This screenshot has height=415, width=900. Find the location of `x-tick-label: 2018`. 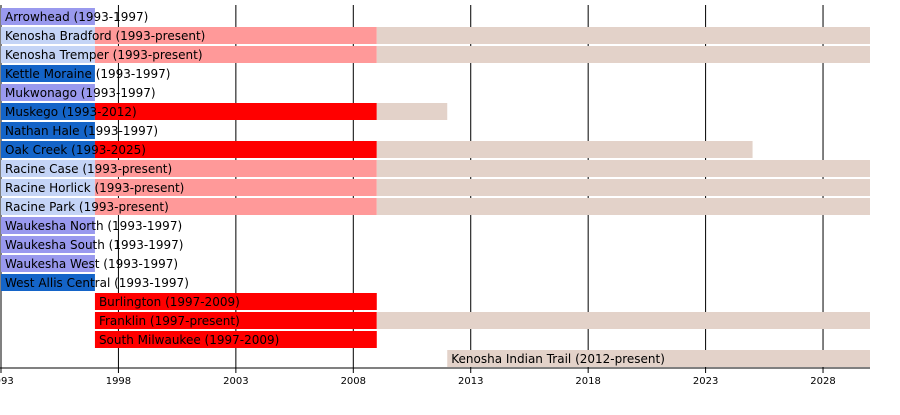

x-tick-label: 2018 is located at coordinates (587, 381).